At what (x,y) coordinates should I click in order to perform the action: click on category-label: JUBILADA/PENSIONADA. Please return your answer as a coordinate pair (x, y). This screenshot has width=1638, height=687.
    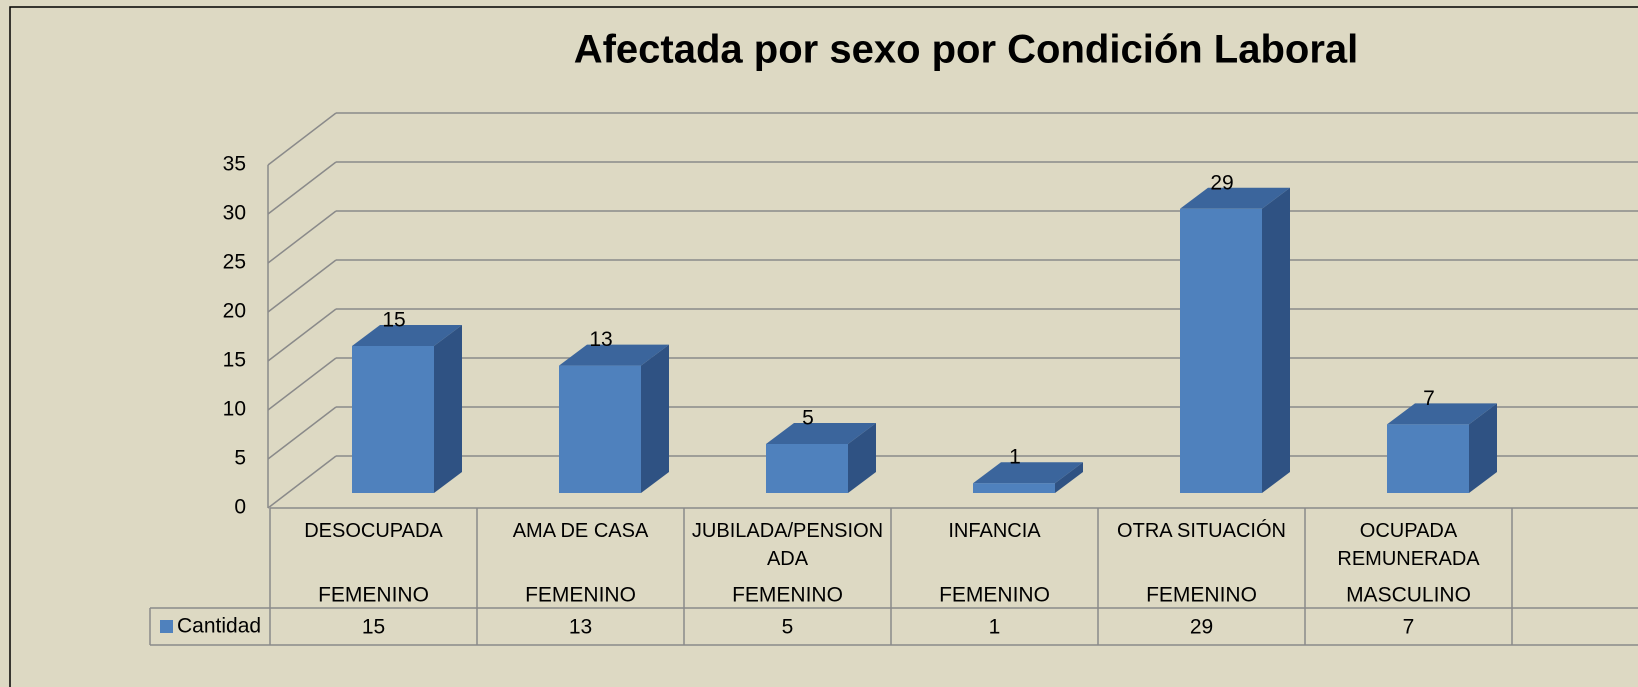
    Looking at the image, I should click on (787, 545).